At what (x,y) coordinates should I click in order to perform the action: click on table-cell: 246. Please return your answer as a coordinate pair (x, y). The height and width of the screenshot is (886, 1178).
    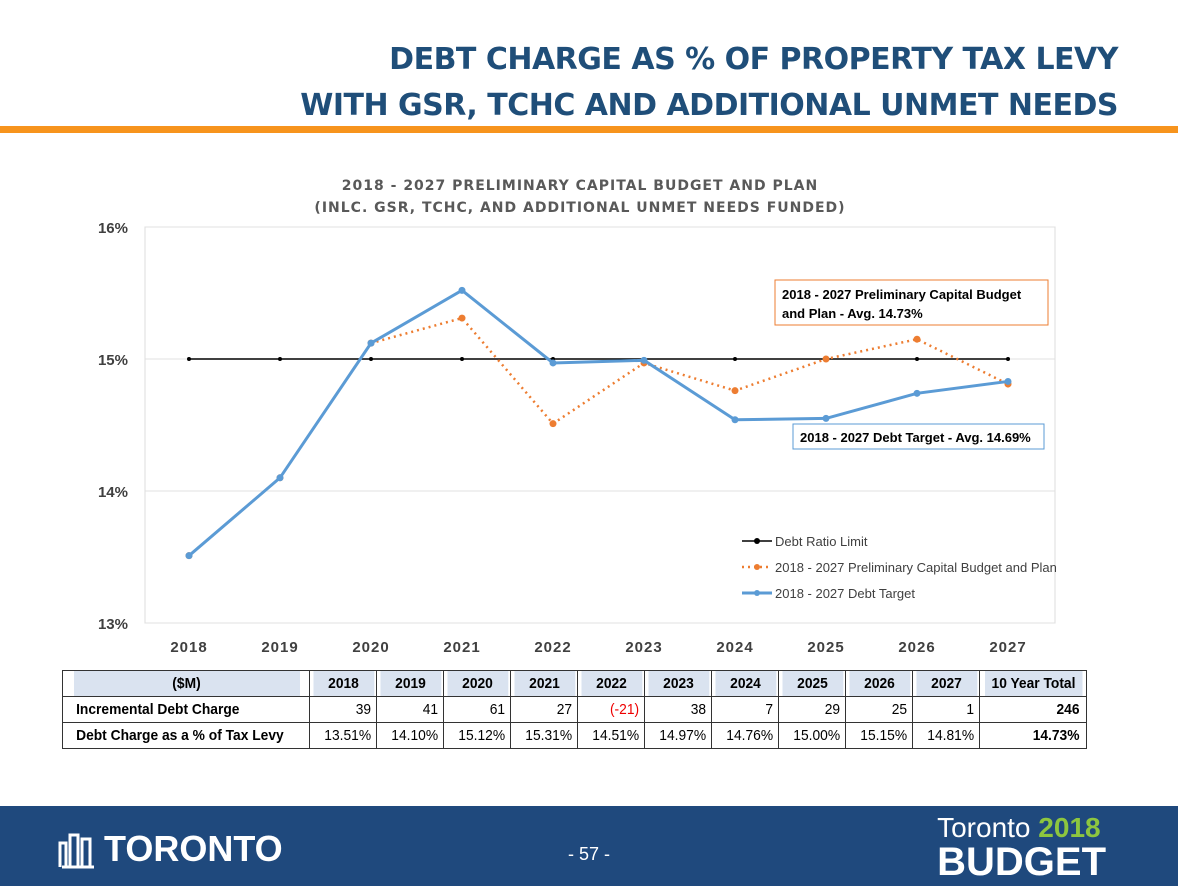
    Looking at the image, I should click on (1033, 709).